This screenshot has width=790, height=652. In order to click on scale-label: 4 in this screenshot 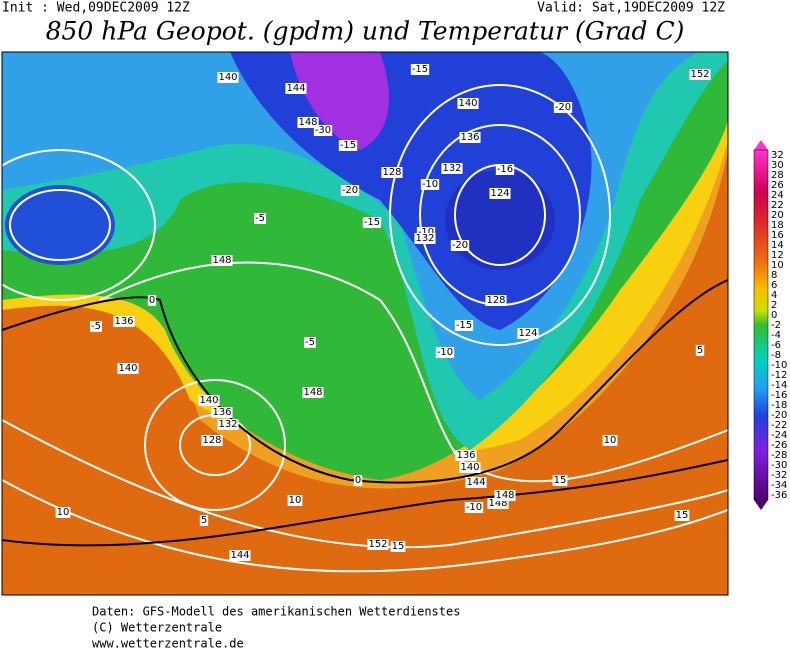, I will do `click(774, 295)`.